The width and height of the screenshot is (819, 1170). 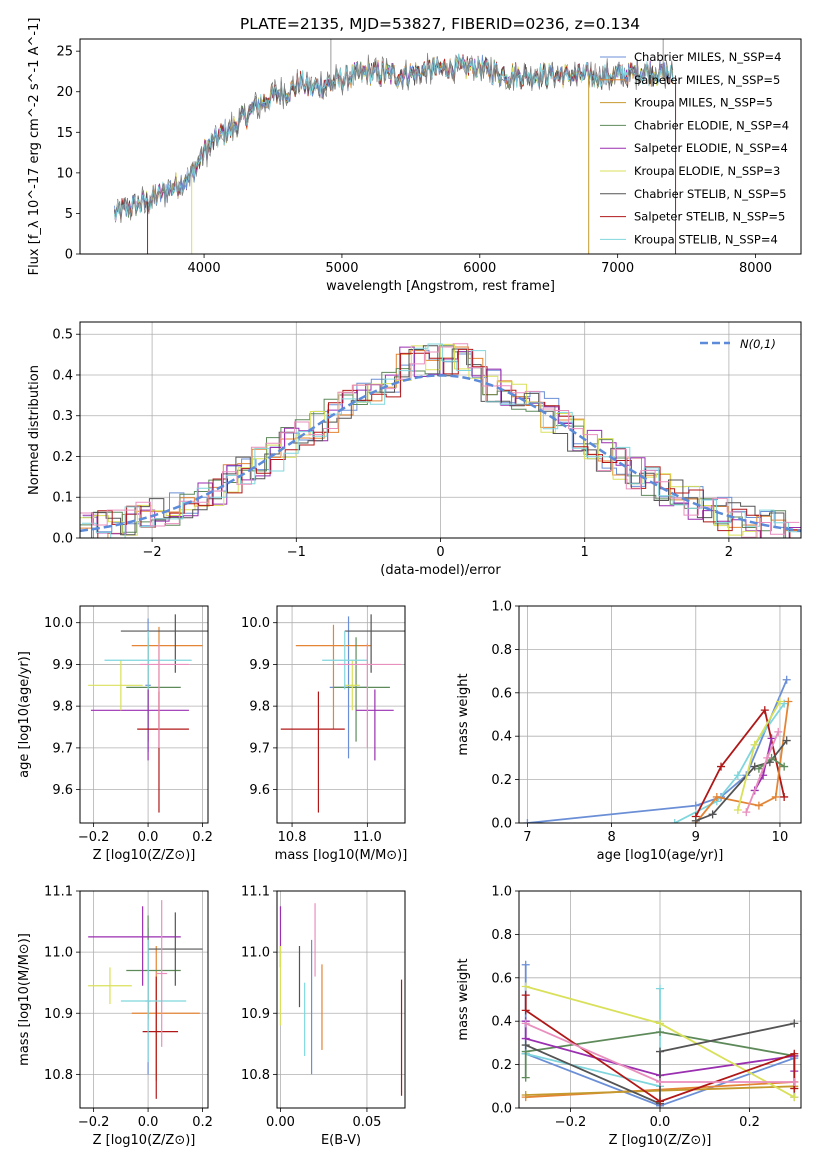 I want to click on x-tick-label: 1, so click(x=585, y=552).